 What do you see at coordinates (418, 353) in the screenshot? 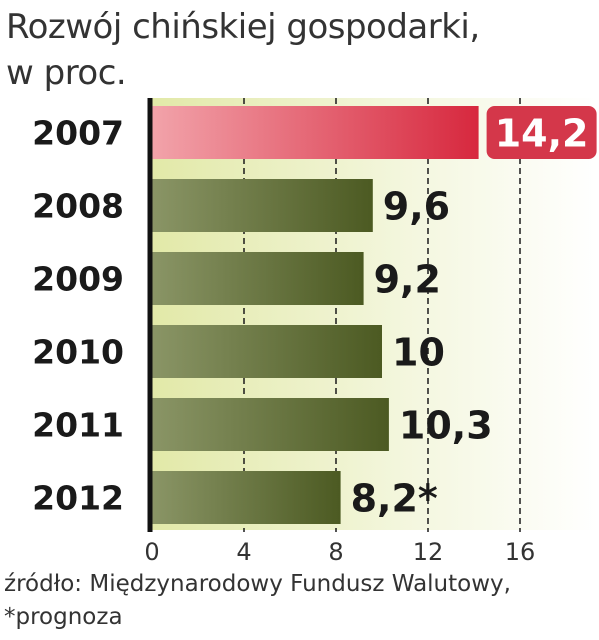
I see `value-label: 10` at bounding box center [418, 353].